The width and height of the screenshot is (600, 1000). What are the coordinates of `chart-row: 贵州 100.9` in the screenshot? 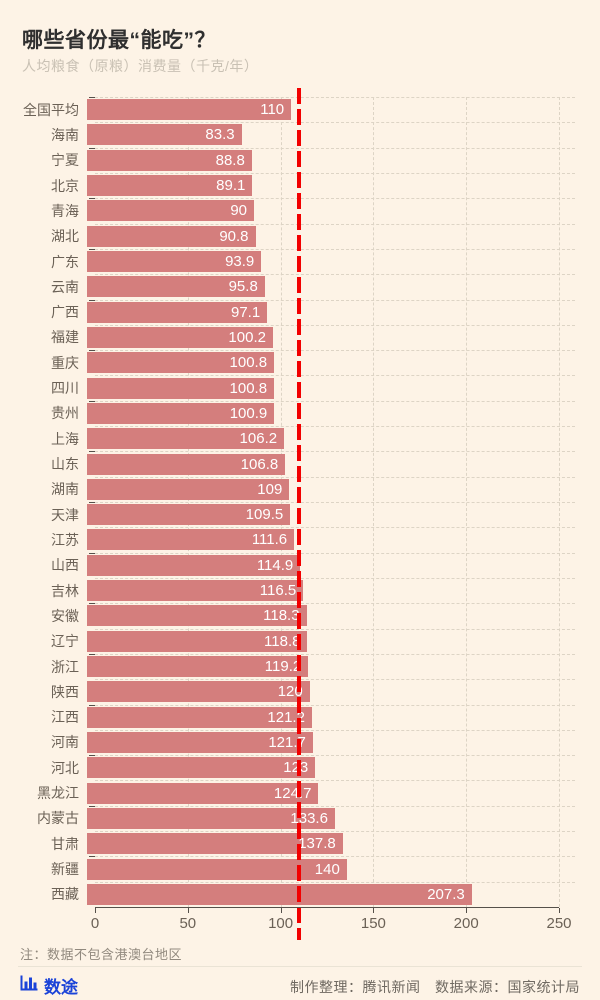 It's located at (300, 413).